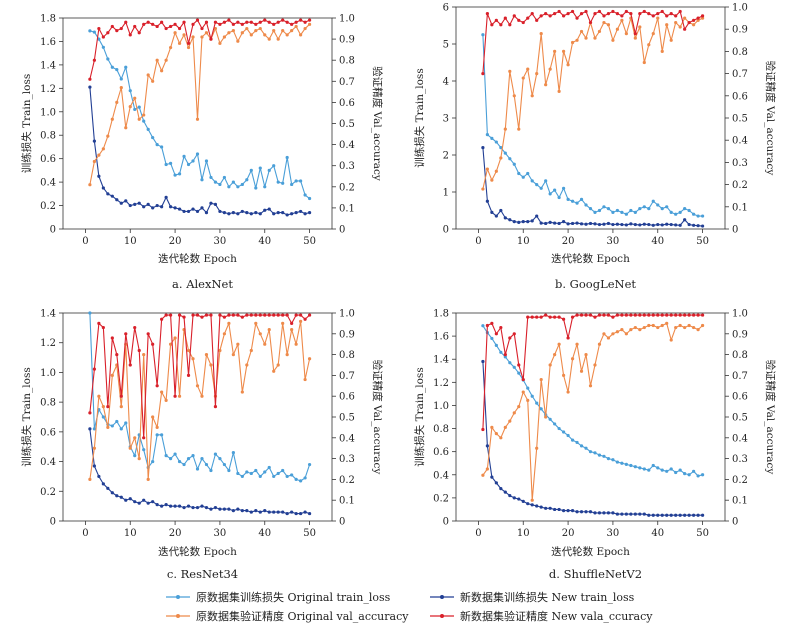 This screenshot has width=800, height=627. Describe the element at coordinates (593, 411) in the screenshot. I see `series-orig-val-acc` at that location.